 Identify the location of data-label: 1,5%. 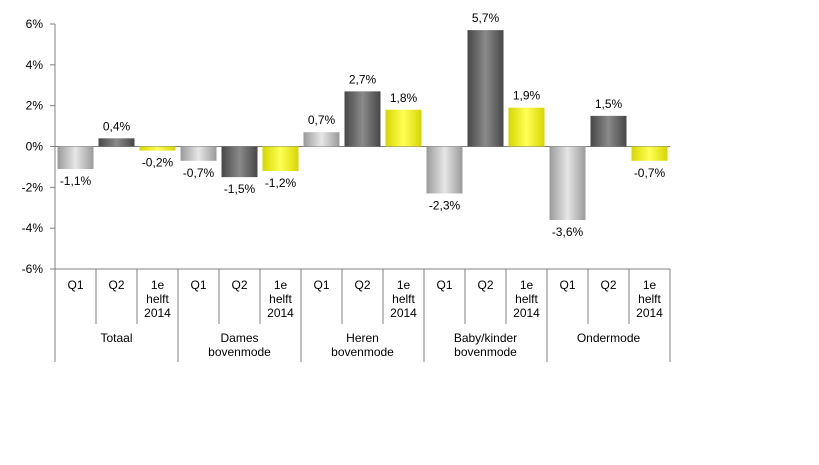
(609, 104).